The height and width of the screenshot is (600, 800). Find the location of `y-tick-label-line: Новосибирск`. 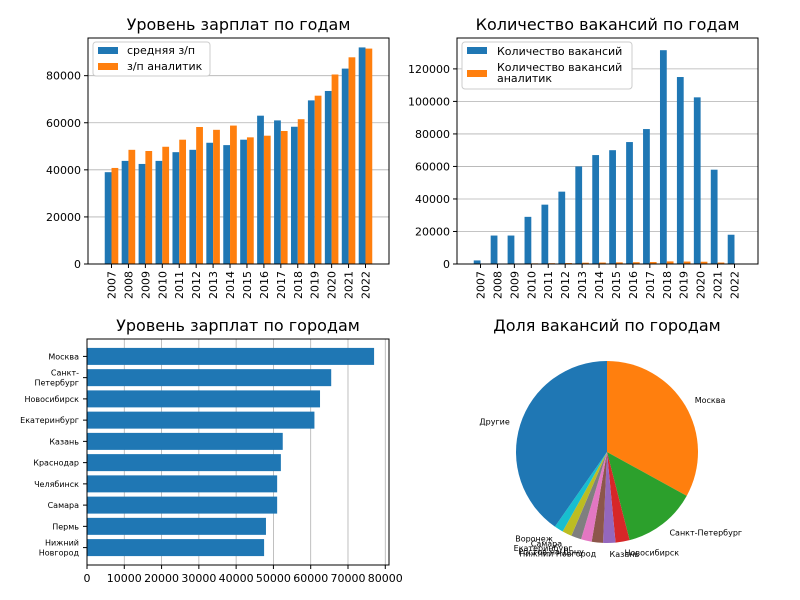

y-tick-label-line: Новосибирск is located at coordinates (51, 399).